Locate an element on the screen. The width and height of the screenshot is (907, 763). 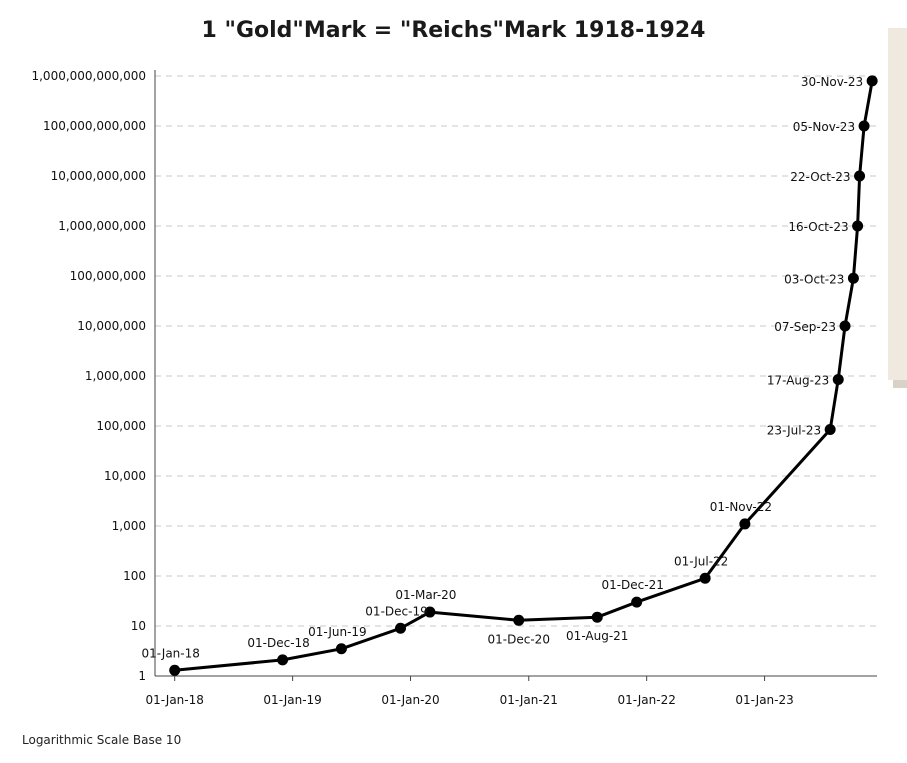
y-tick-label: 1,000 is located at coordinates (129, 526).